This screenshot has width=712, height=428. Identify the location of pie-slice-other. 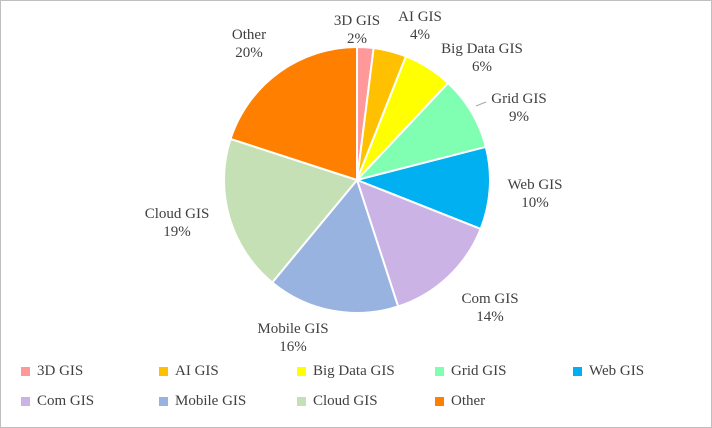
(293, 113).